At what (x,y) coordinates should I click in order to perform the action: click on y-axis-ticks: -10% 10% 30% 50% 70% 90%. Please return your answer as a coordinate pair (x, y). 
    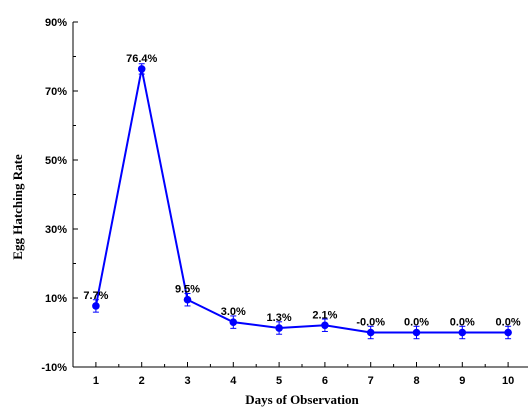
    Looking at the image, I should click on (59, 195).